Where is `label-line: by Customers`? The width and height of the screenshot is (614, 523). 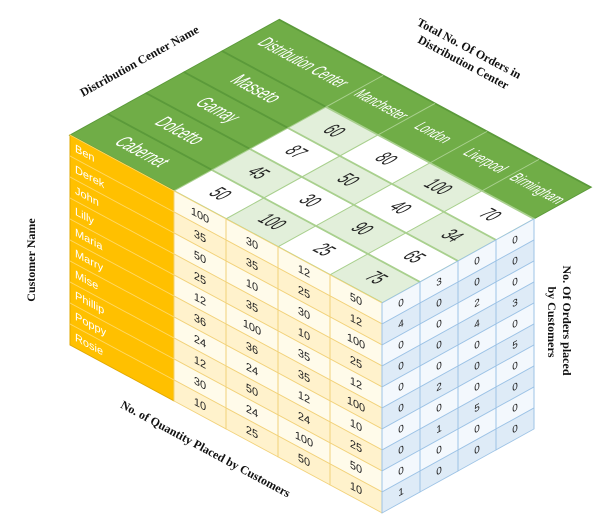 label-line: by Customers is located at coordinates (552, 322).